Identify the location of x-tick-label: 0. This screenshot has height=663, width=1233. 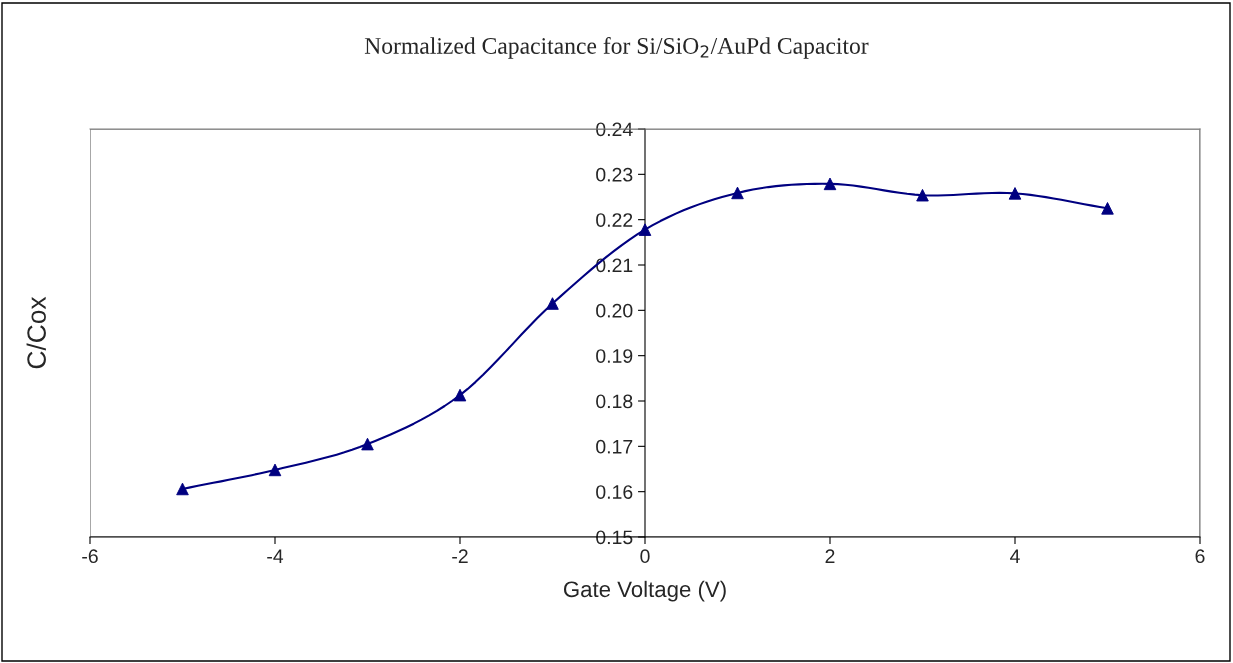
(645, 556).